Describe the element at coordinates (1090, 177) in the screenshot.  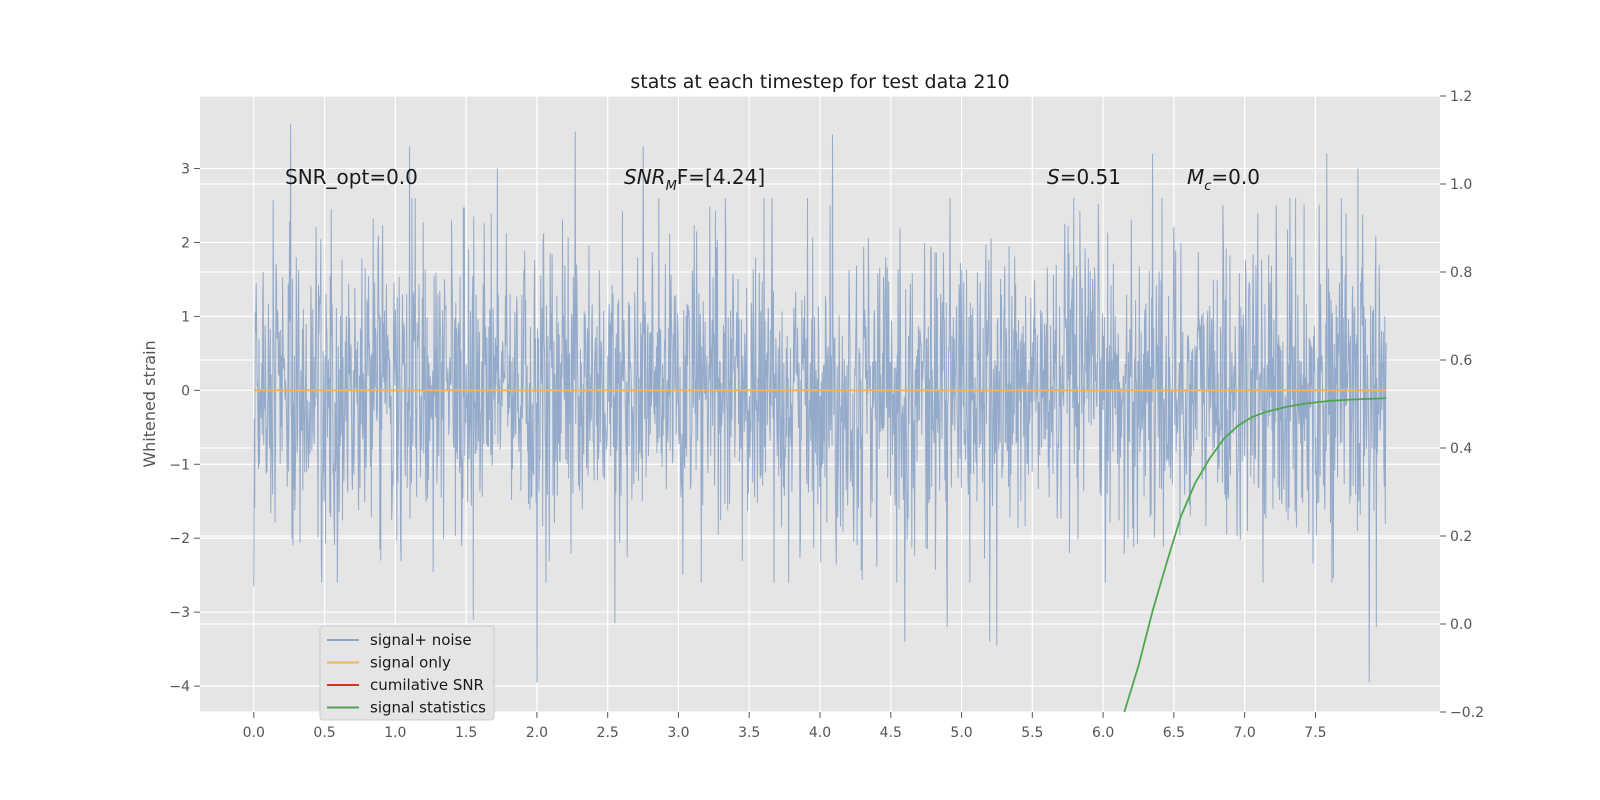
I see `annotation-s-rest: =0.51` at that location.